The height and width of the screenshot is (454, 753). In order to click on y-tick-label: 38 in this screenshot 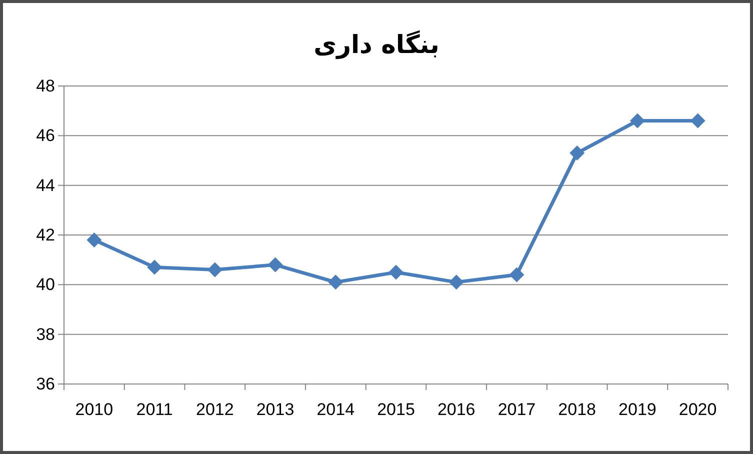, I will do `click(45, 334)`.